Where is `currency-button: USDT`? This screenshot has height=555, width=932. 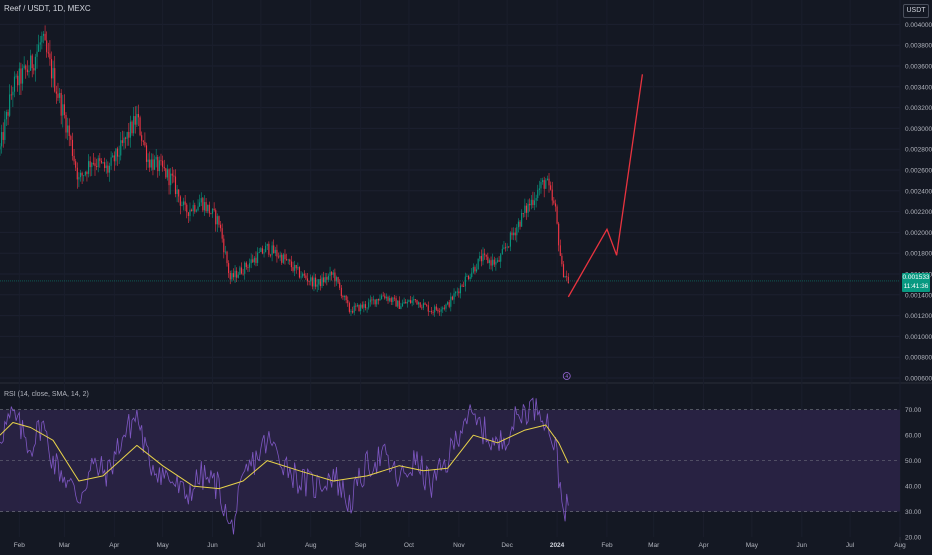
currency-button: USDT is located at coordinates (916, 11).